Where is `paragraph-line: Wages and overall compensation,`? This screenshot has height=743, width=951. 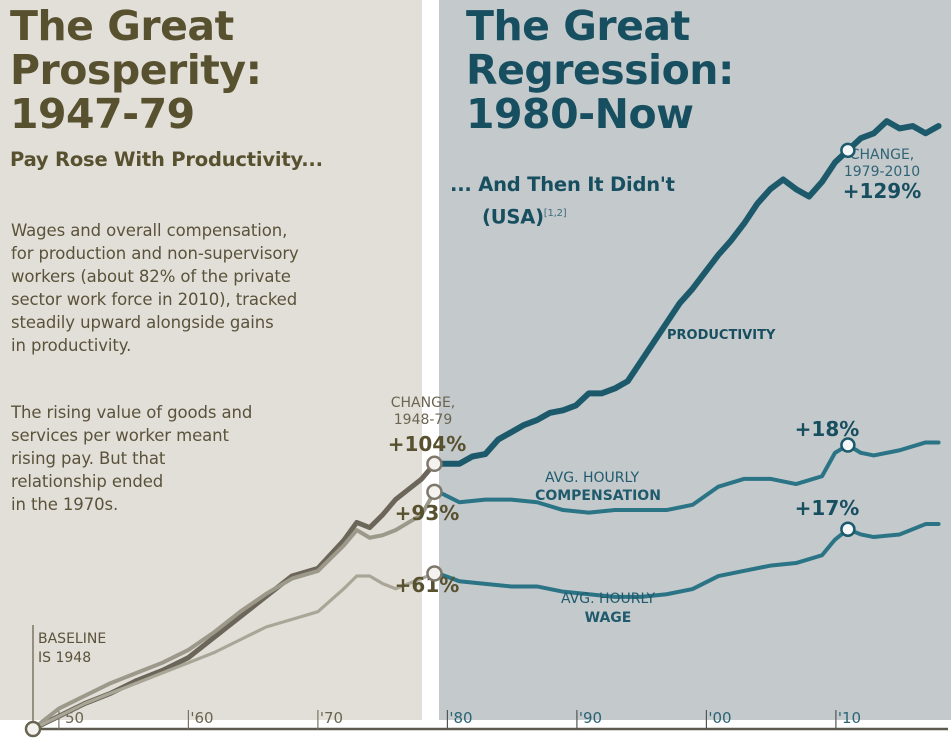 paragraph-line: Wages and overall compensation, is located at coordinates (149, 230).